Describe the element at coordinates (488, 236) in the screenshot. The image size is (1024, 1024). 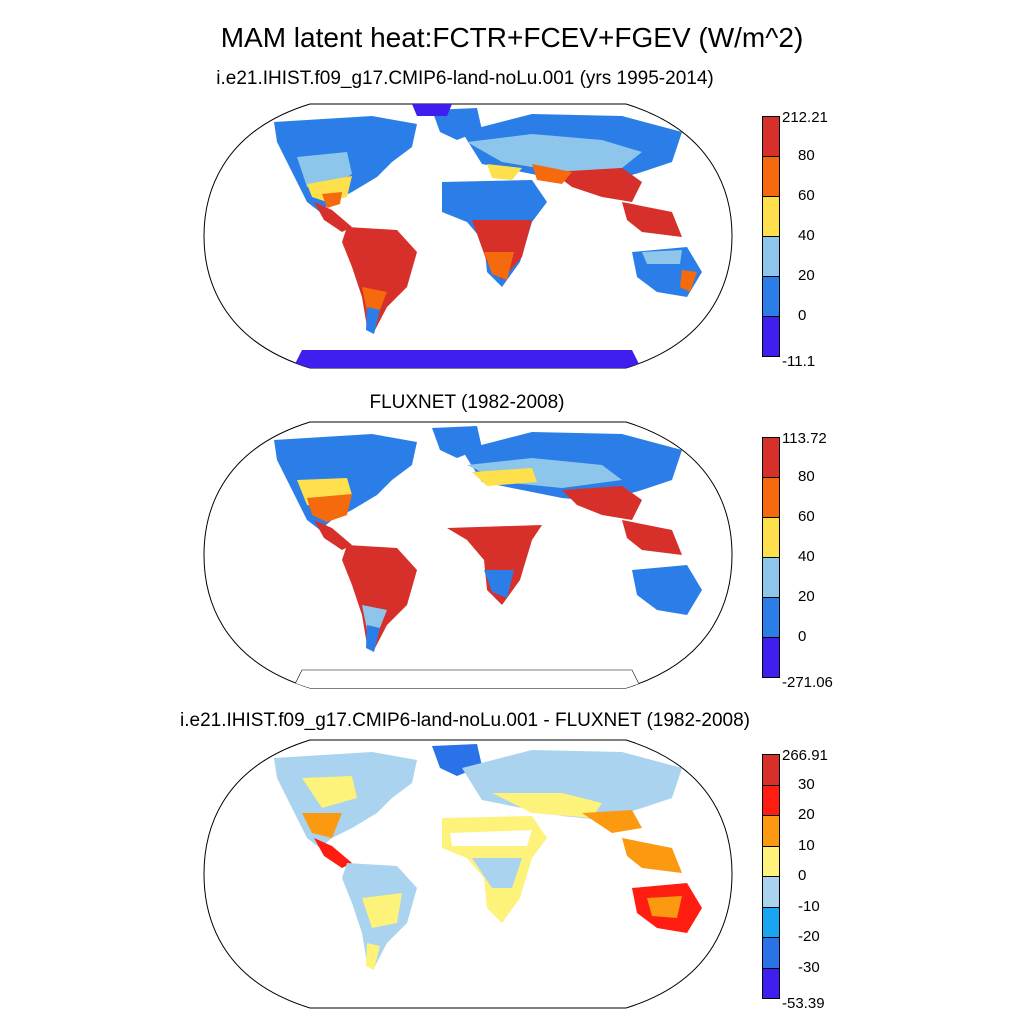
I see `panel-1-land` at that location.